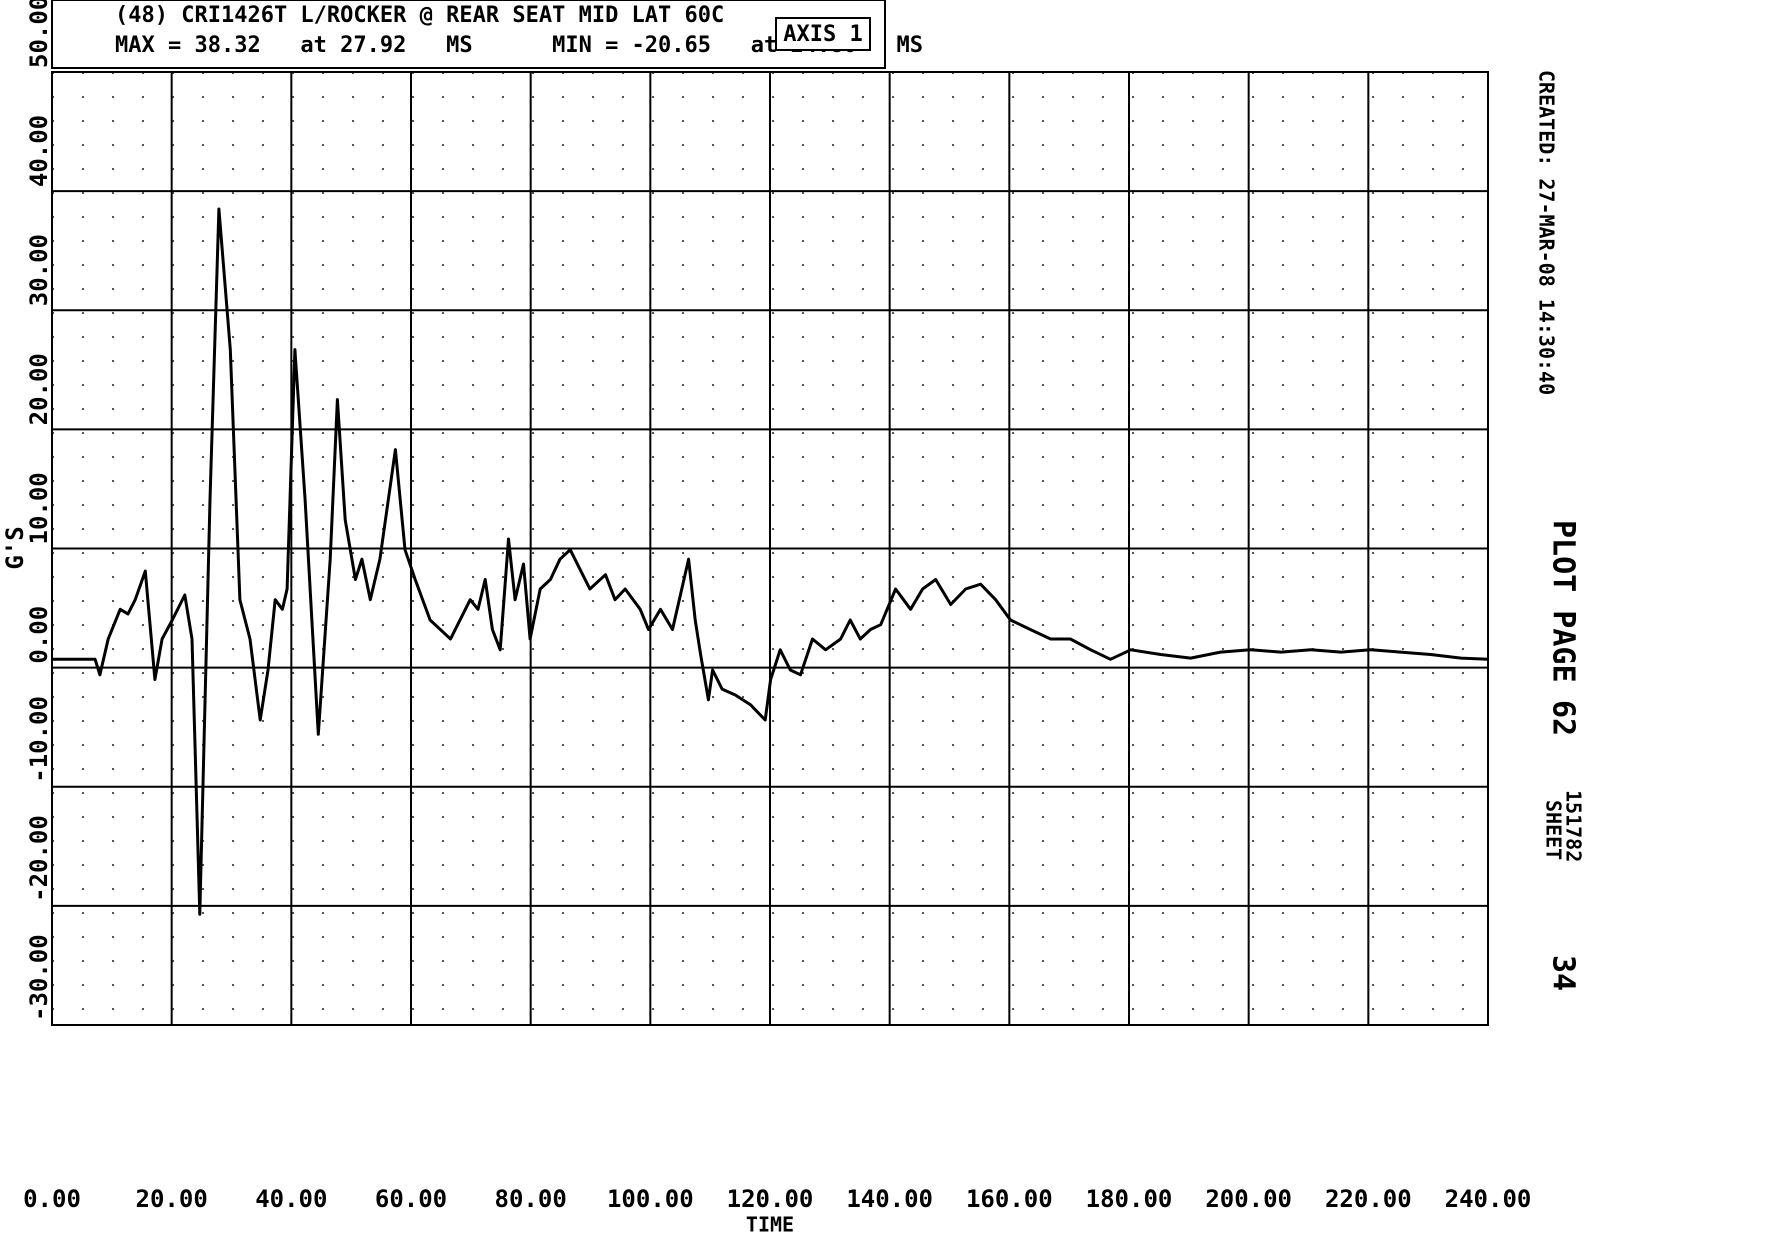  Describe the element at coordinates (39, 34) in the screenshot. I see `y-tick-label: 50.00` at that location.